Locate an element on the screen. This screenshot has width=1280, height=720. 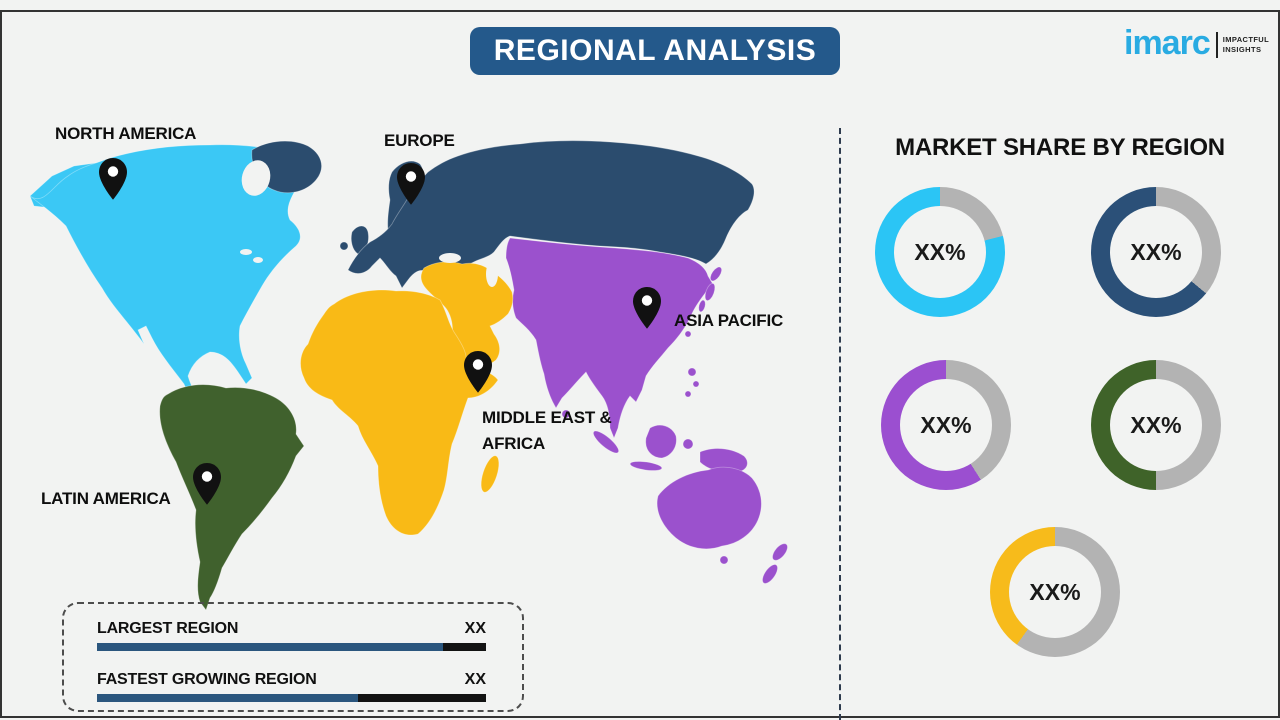
tagline-line1: IMPACTFUL is located at coordinates (1246, 40).